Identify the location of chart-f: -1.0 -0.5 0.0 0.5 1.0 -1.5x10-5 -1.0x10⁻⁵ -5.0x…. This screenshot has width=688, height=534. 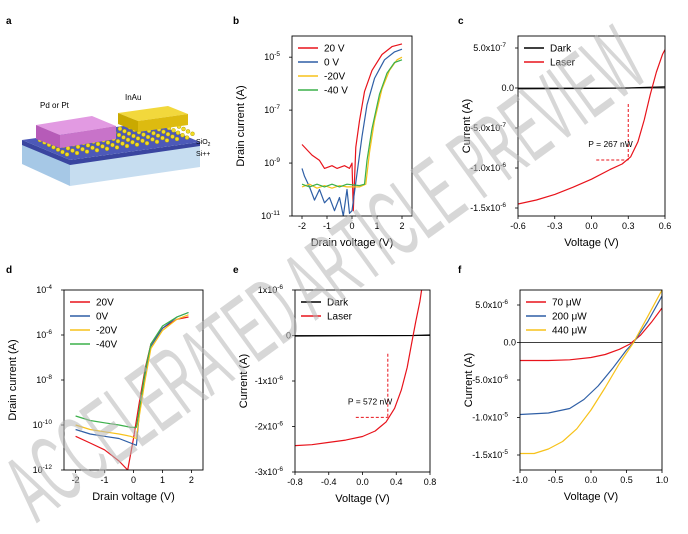
(565, 396).